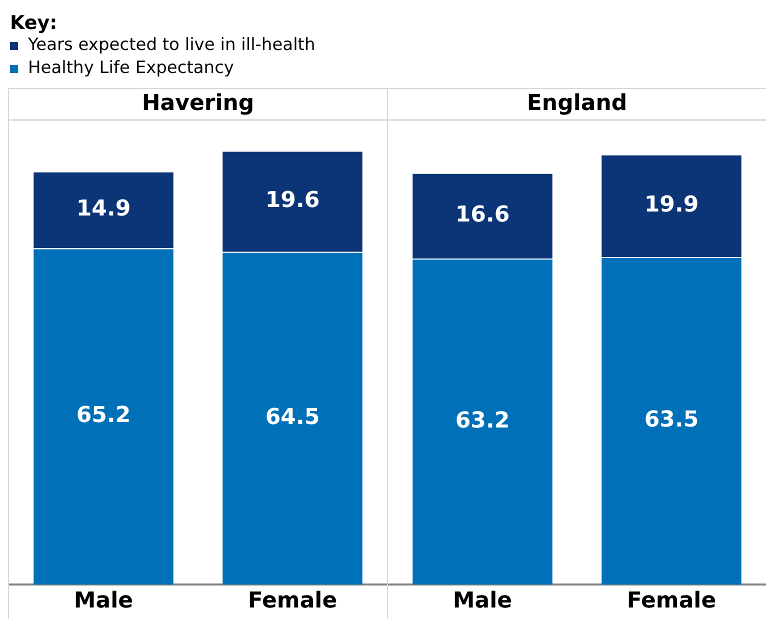 This screenshot has height=626, width=774. I want to click on chart-title: England, so click(577, 103).